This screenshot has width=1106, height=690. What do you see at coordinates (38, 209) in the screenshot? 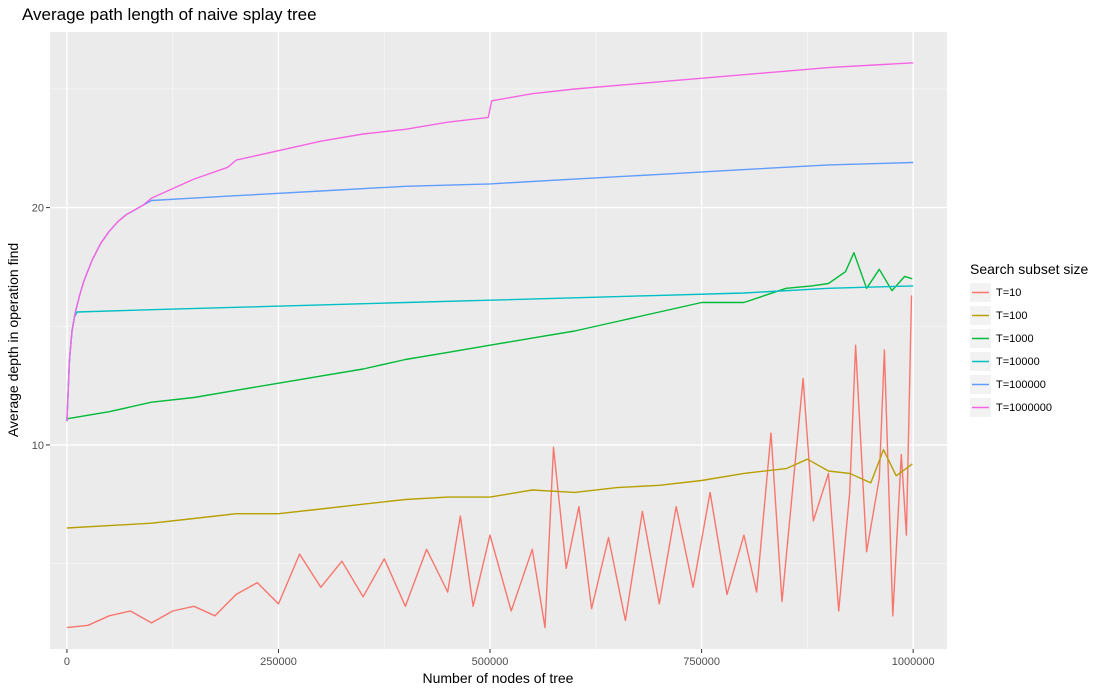
I see `y-tick-label: 20` at bounding box center [38, 209].